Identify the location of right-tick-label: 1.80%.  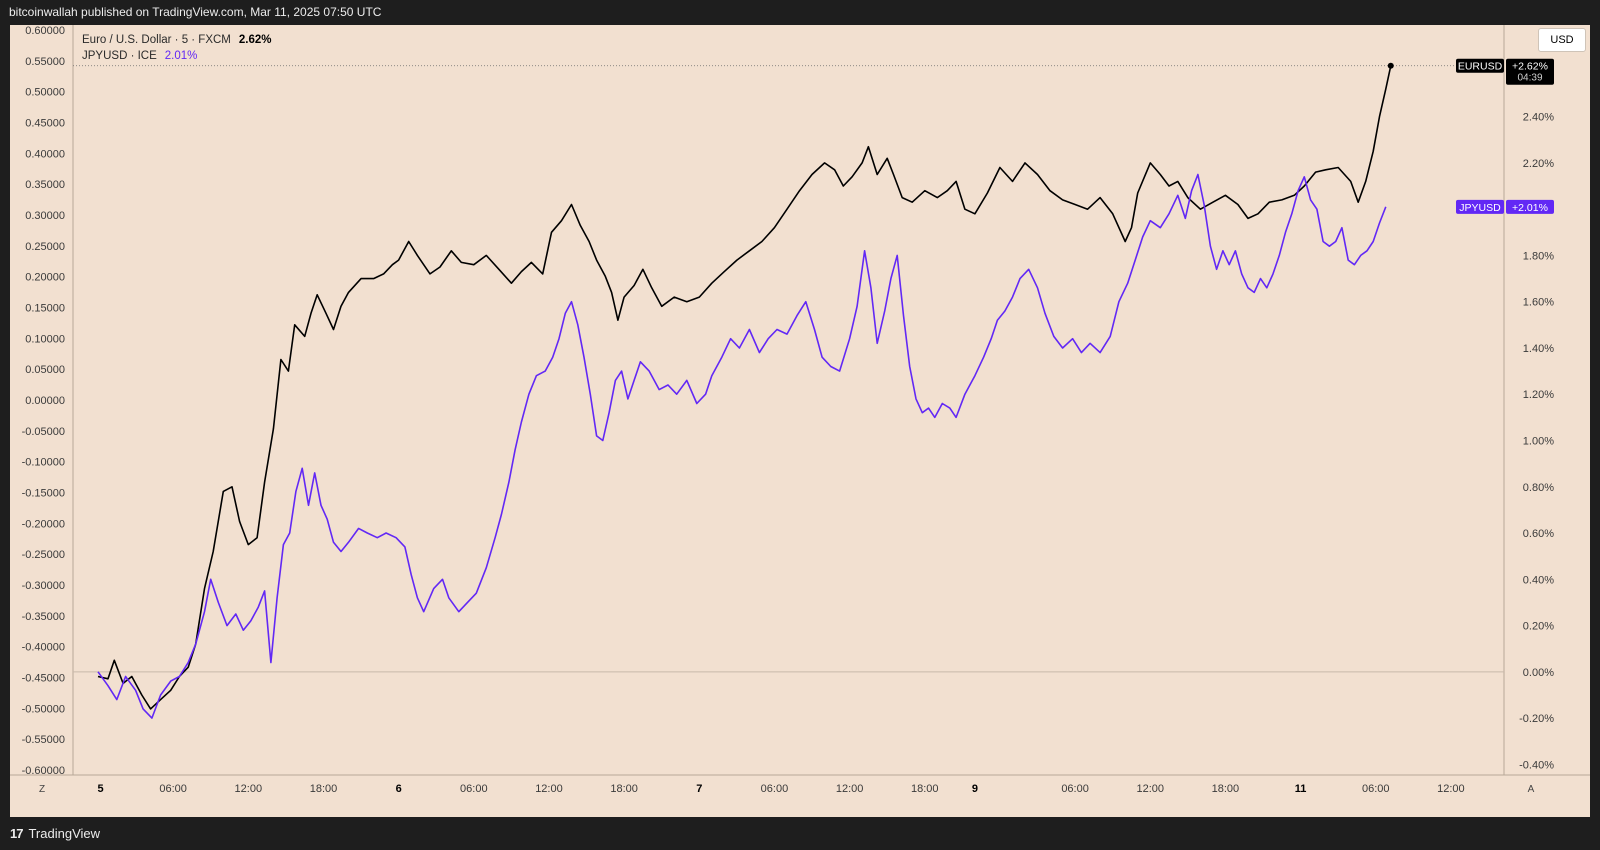
(1538, 256).